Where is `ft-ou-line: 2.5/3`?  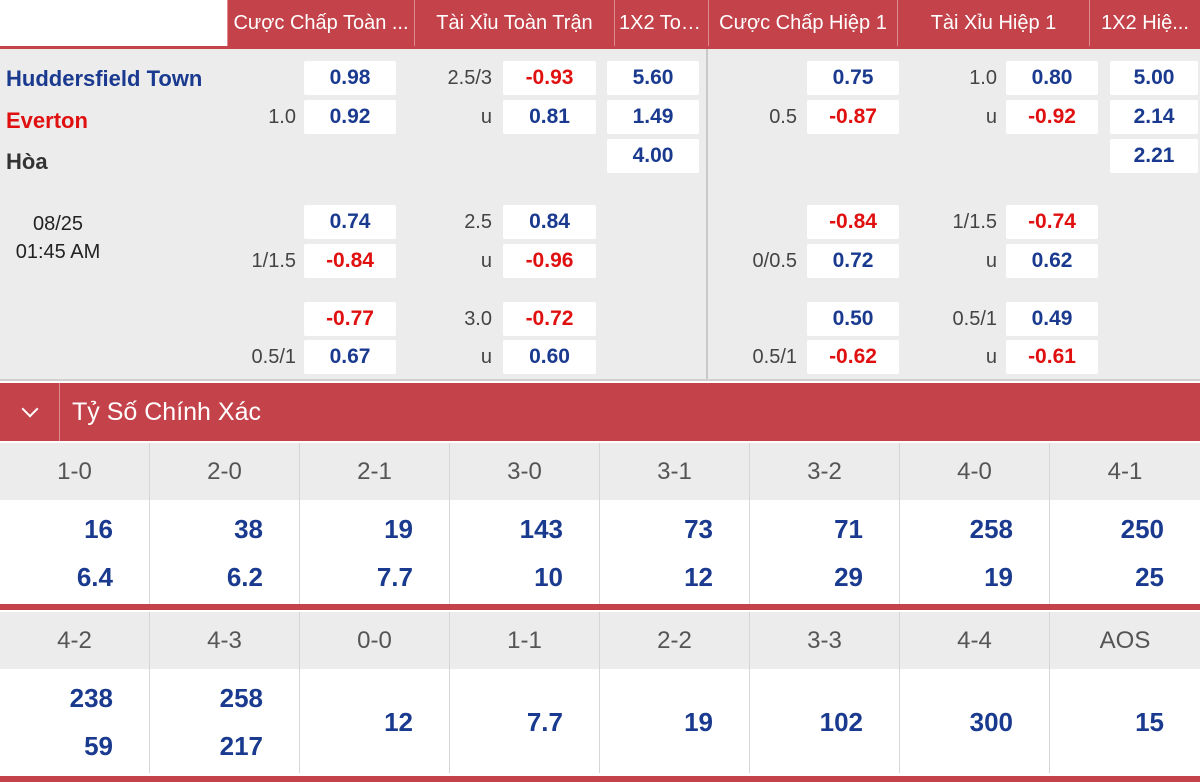
ft-ou-line: 2.5/3 is located at coordinates (469, 78).